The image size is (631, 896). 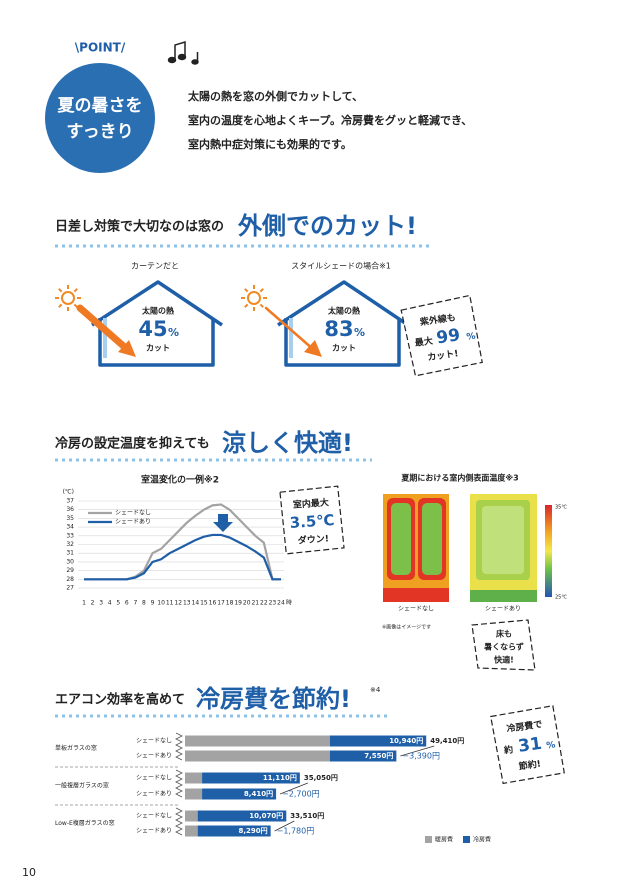 What do you see at coordinates (29, 872) in the screenshot?
I see `page-number: 10` at bounding box center [29, 872].